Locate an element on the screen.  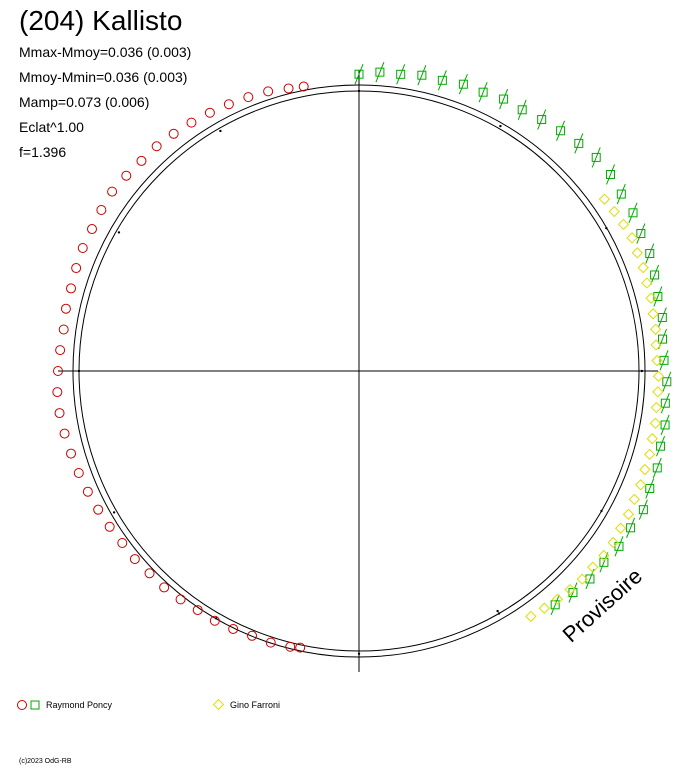
legend-diamond-icon is located at coordinates (218, 704).